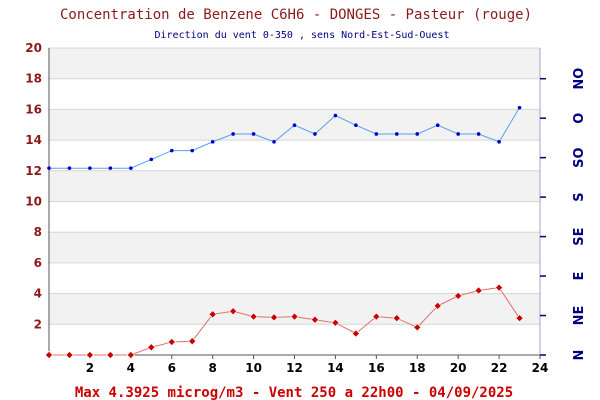 The image size is (600, 400). Describe the element at coordinates (579, 236) in the screenshot. I see `wind-direction-label: SE` at that location.